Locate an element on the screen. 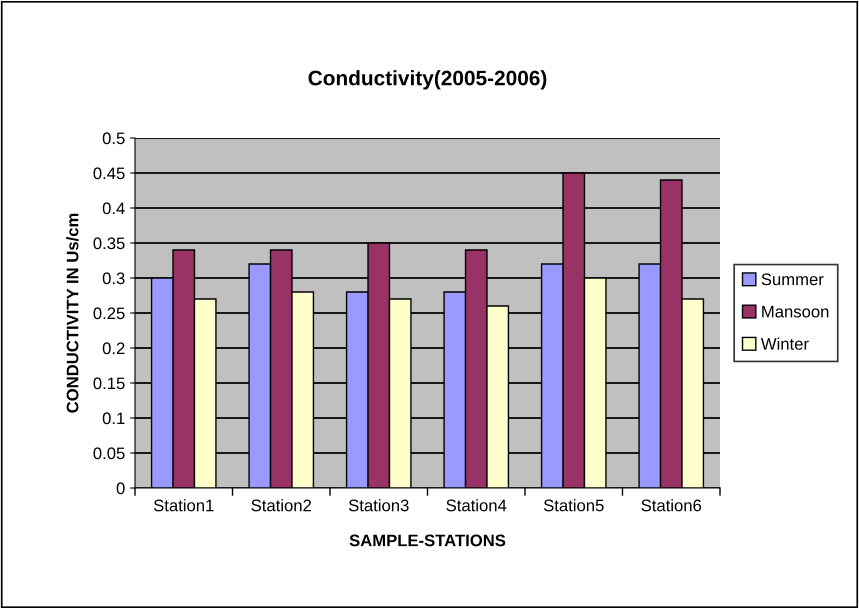 The height and width of the screenshot is (609, 859). x-tick-label: Station4 is located at coordinates (476, 505).